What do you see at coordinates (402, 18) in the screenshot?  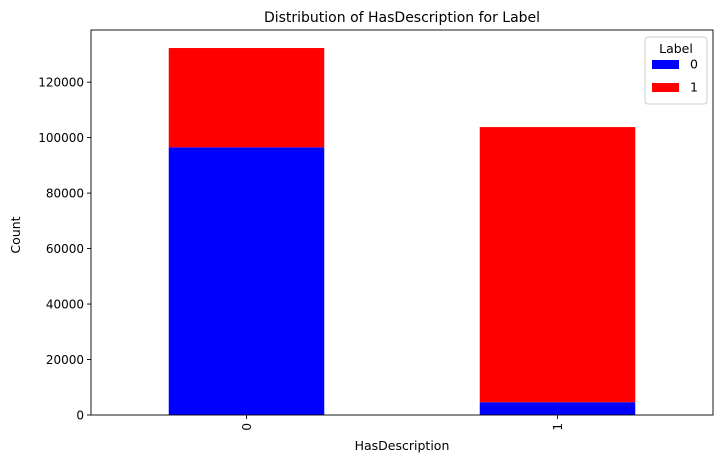 I see `chart-title: Distribution of HasDescription for Label` at bounding box center [402, 18].